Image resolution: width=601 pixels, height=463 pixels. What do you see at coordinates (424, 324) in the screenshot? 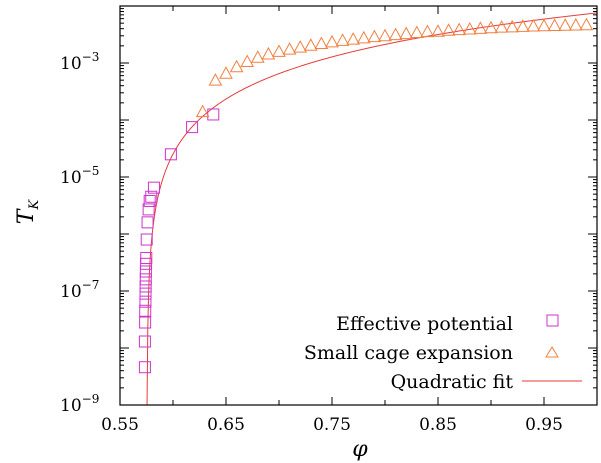
I see `legend-label-effective-potential: Effective potential` at bounding box center [424, 324].